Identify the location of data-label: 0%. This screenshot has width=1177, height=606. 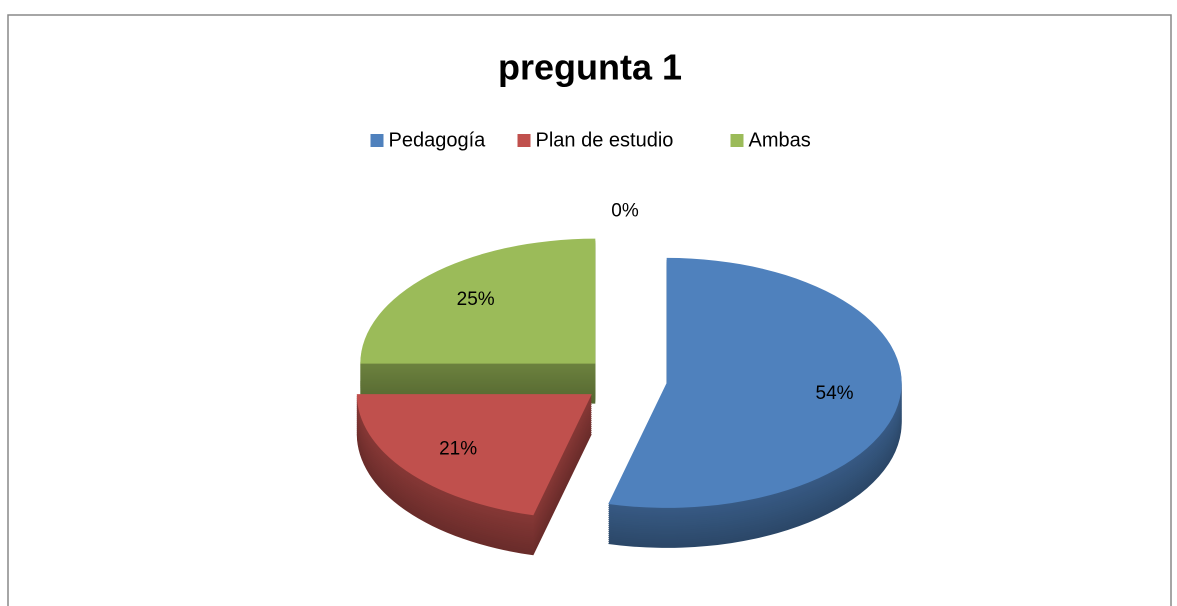
(625, 210).